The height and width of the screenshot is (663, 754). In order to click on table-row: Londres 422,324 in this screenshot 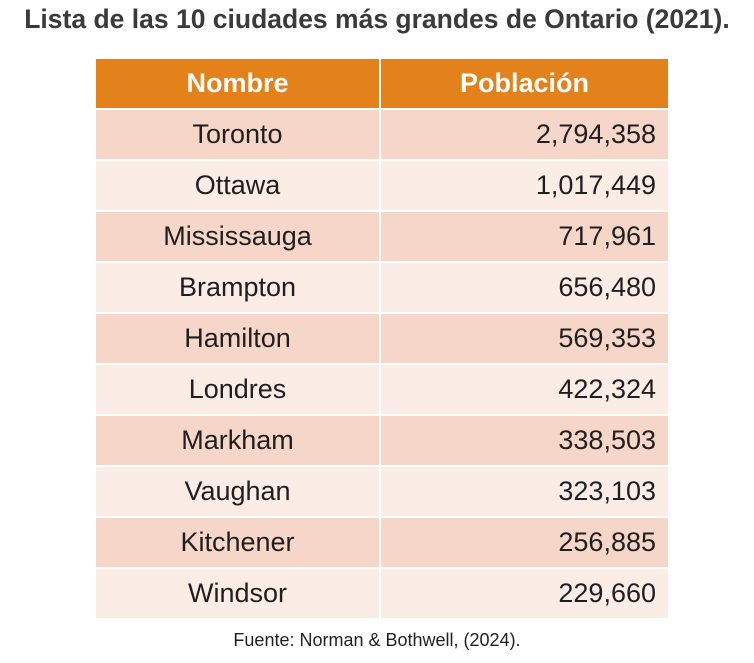, I will do `click(382, 389)`.